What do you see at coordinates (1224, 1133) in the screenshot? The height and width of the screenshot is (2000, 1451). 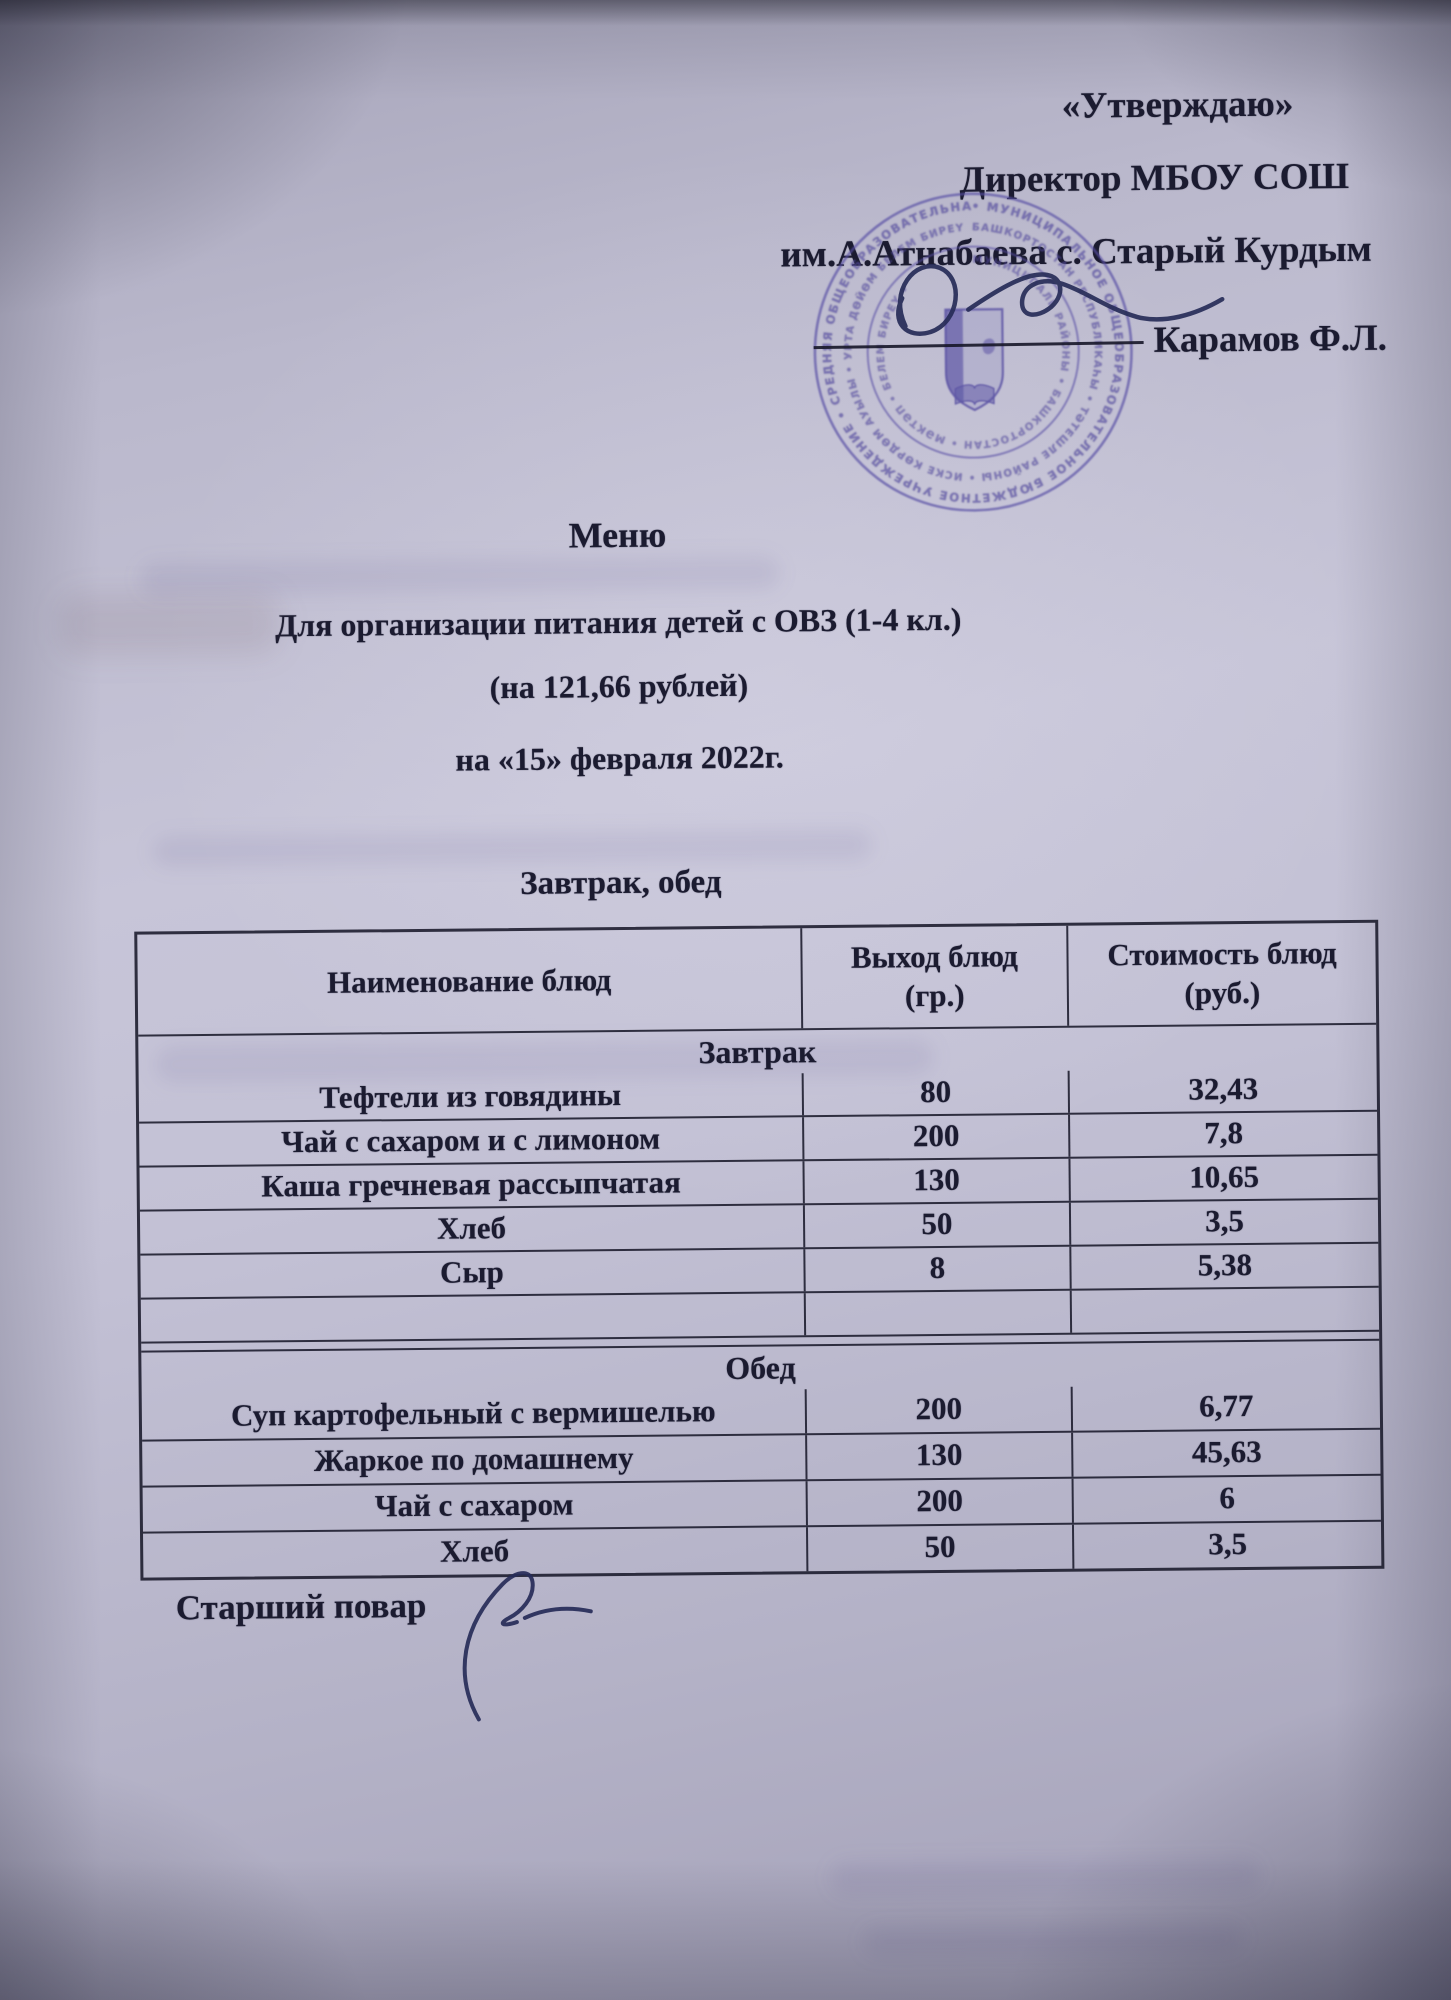 I see `dish-price-cell: 7,8` at bounding box center [1224, 1133].